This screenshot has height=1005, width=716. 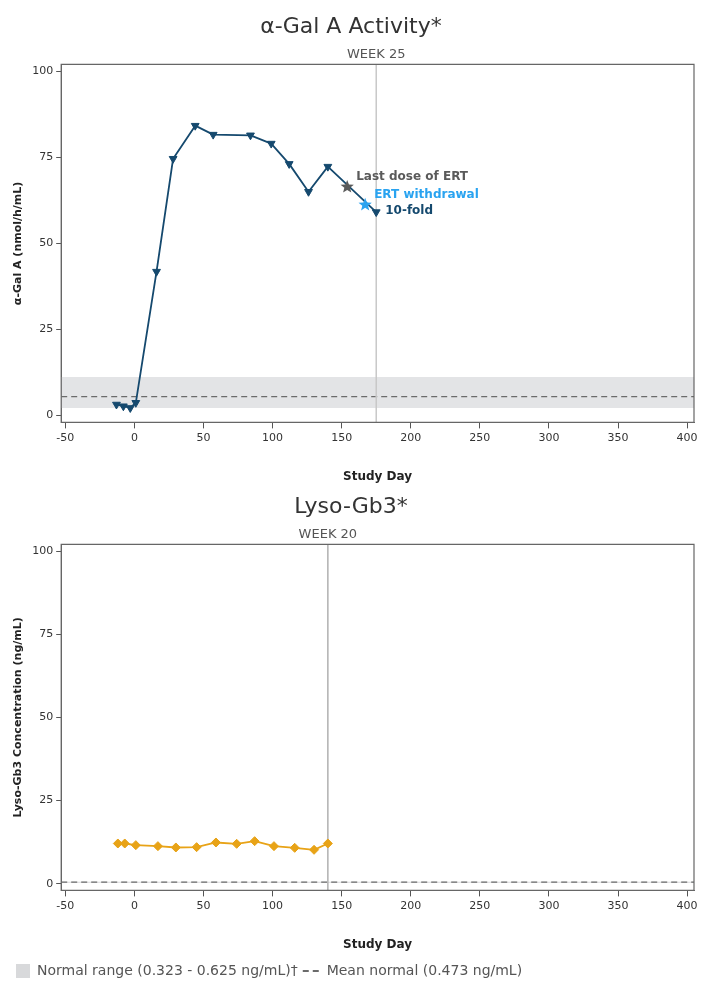 I want to click on ref-line-label: WEEK 20, so click(x=328, y=534).